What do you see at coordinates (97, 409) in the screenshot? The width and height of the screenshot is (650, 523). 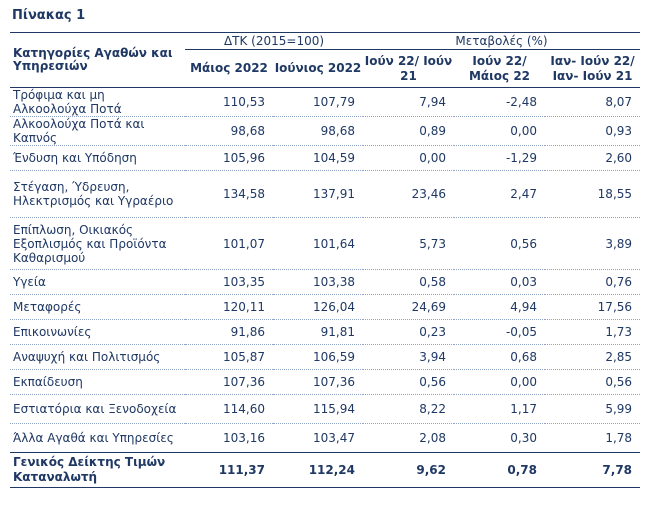 I see `row-label: Εστιατόρια και Ξενοδοχεία` at bounding box center [97, 409].